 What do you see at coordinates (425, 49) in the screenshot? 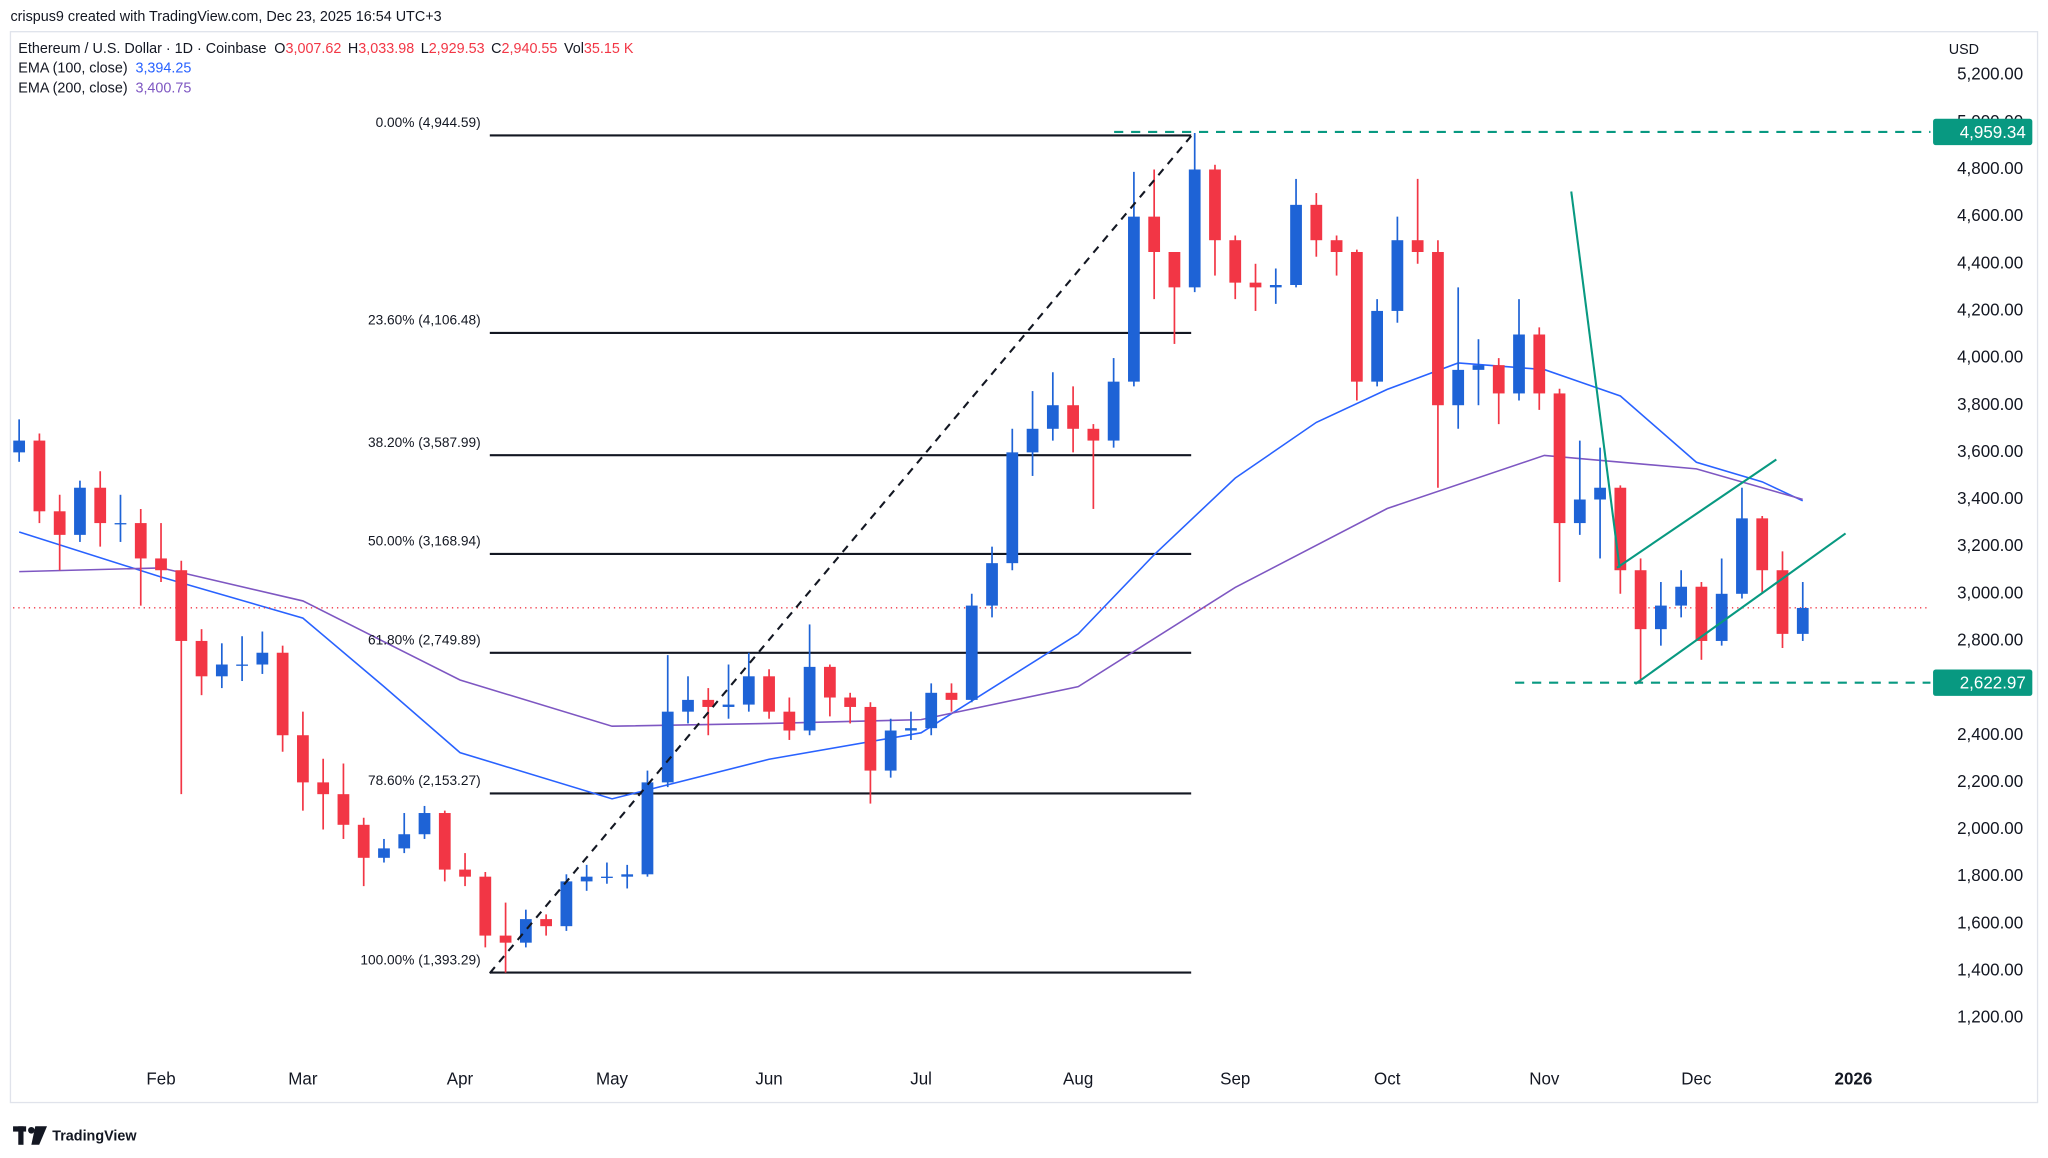
I see `ohlc-key: L` at bounding box center [425, 49].